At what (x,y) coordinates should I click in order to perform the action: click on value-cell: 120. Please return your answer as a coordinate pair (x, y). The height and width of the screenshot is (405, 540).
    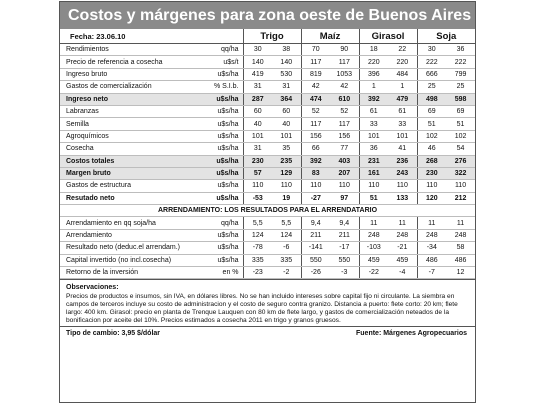
    Looking at the image, I should click on (431, 199).